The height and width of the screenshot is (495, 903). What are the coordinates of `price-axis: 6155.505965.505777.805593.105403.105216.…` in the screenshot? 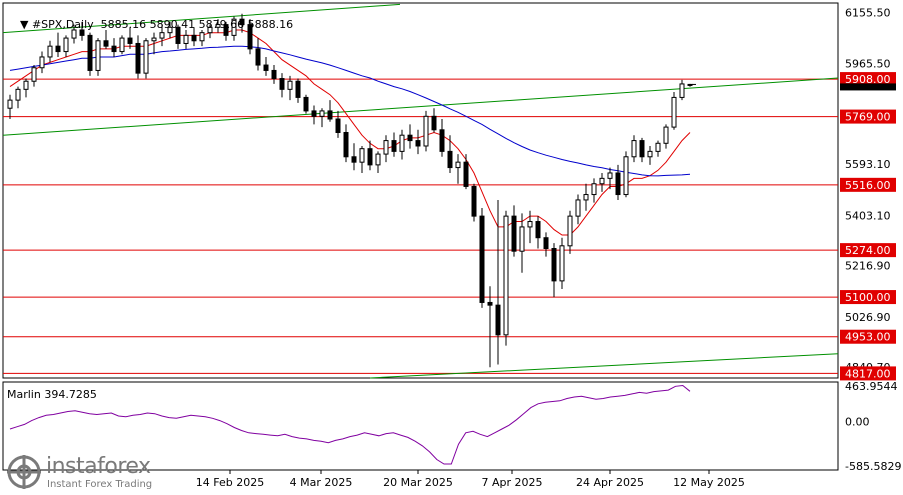 It's located at (868, 193).